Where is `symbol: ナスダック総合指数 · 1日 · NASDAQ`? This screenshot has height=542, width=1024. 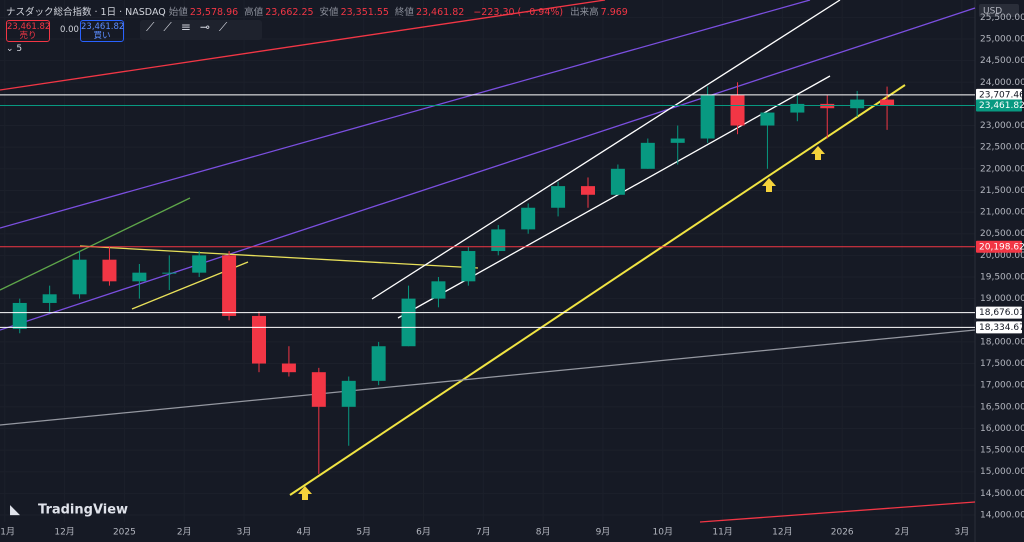 symbol: ナスダック総合指数 · 1日 · NASDAQ is located at coordinates (86, 12).